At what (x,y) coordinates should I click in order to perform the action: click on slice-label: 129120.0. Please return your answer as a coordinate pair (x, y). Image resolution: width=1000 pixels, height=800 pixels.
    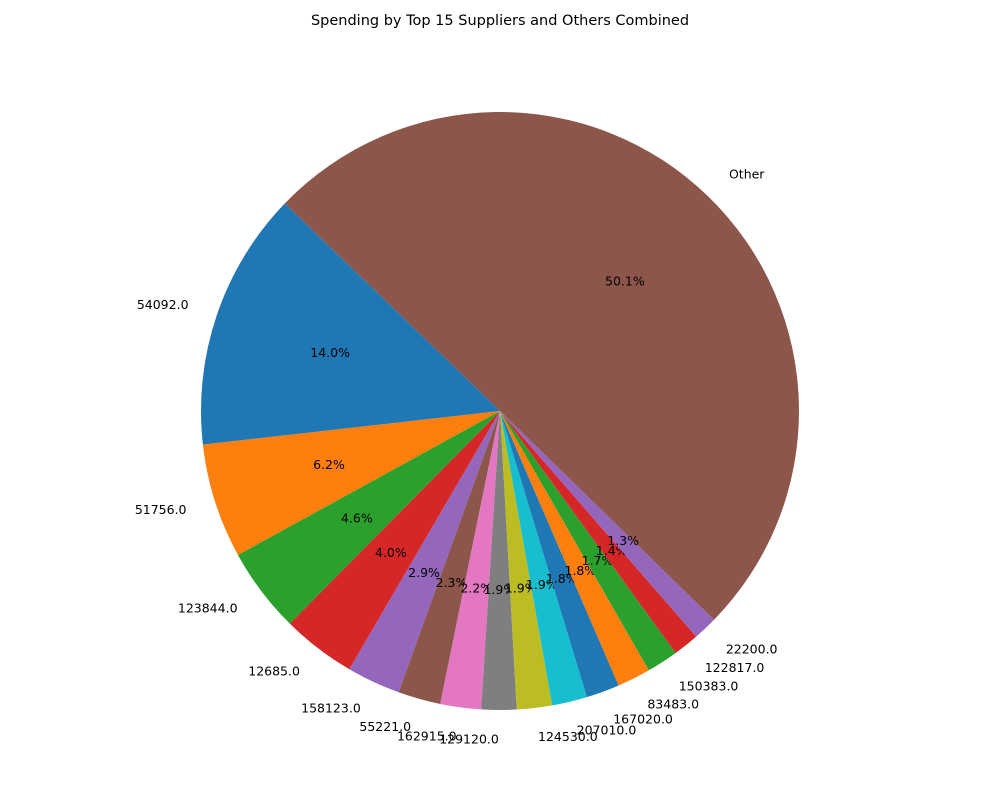
    Looking at the image, I should click on (469, 738).